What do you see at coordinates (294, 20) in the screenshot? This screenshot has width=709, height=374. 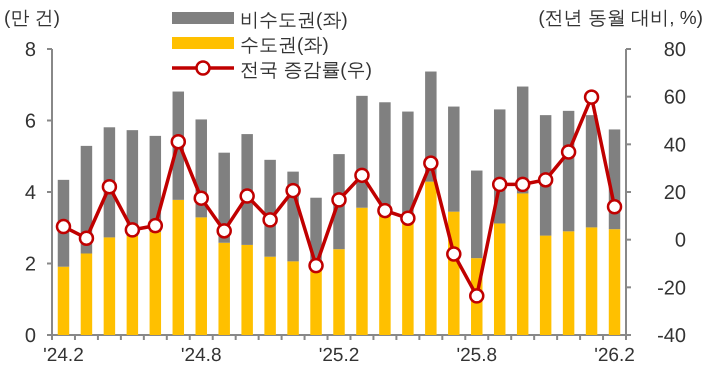 I see `legend-label: 비수도권(좌)` at bounding box center [294, 20].